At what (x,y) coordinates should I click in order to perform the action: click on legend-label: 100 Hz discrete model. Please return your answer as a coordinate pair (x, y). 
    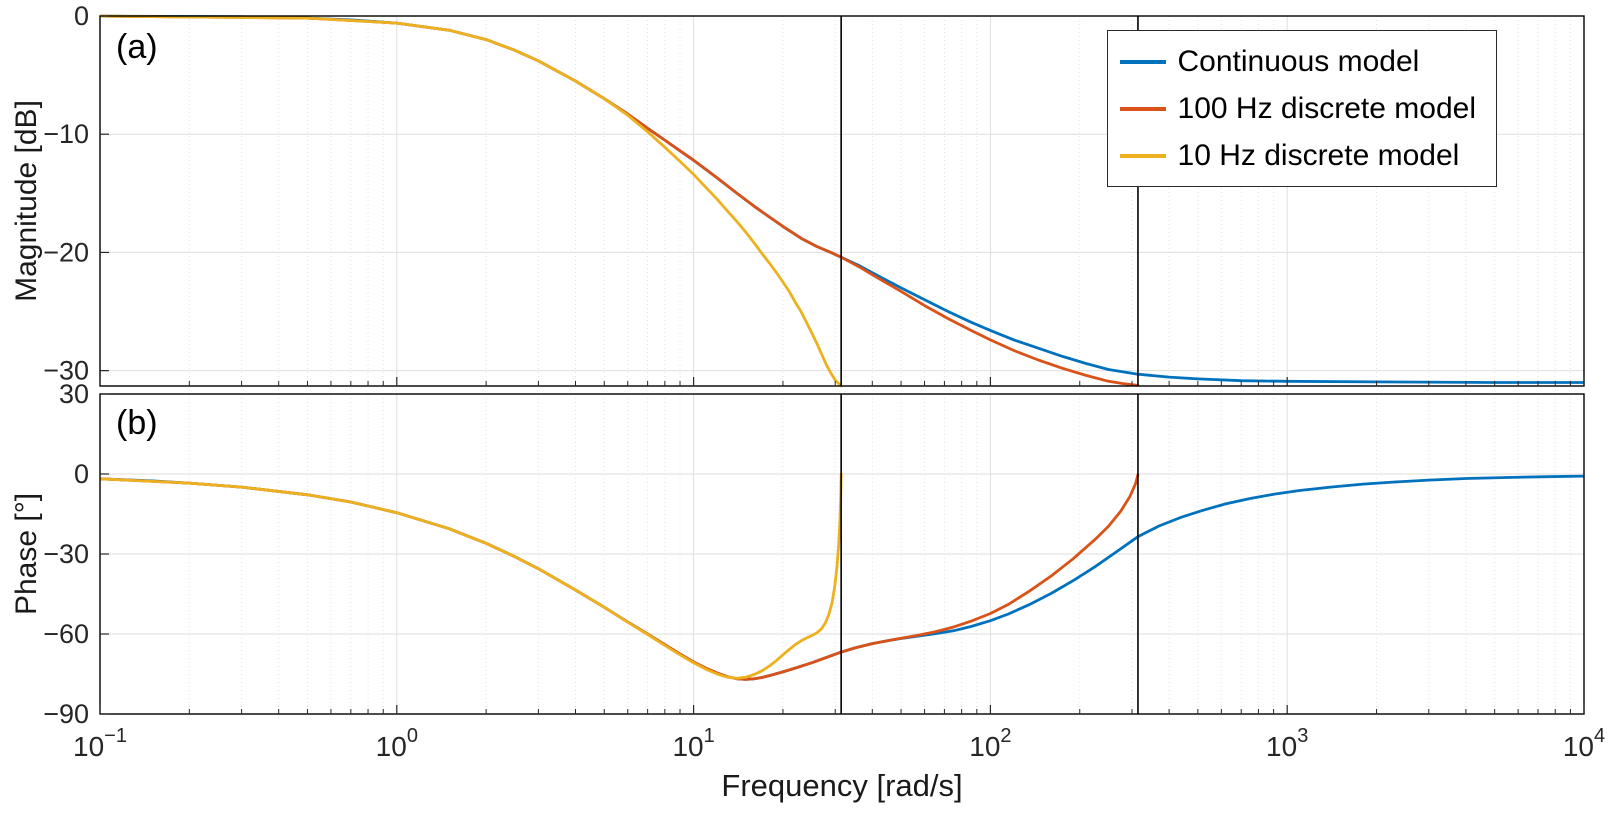
    Looking at the image, I should click on (1326, 108).